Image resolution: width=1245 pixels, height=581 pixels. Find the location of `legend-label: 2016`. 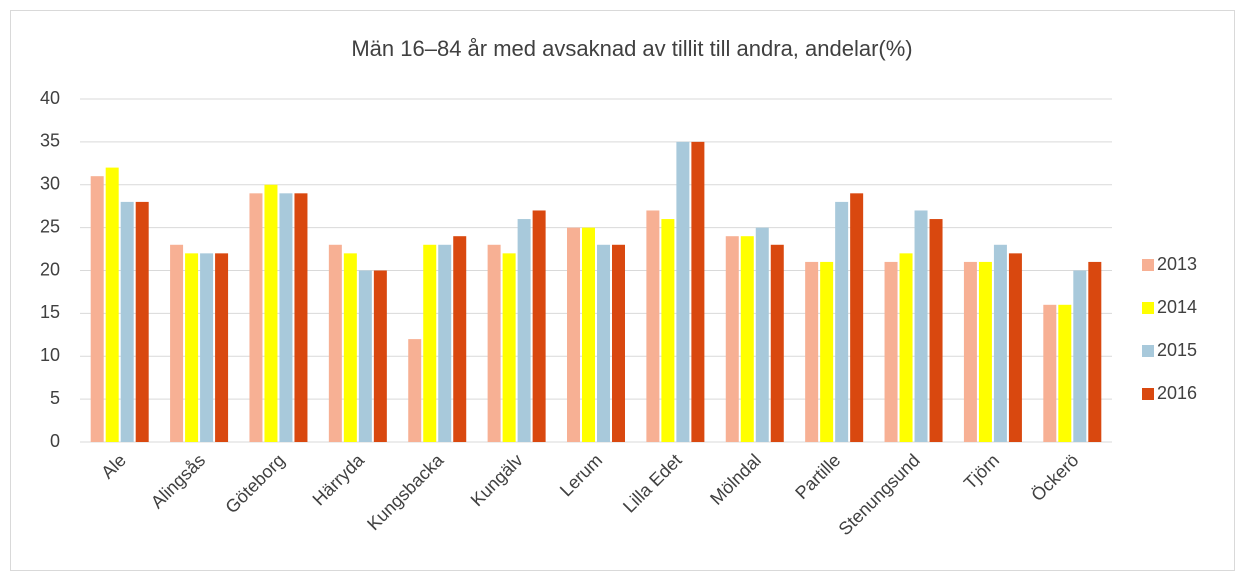

legend-label: 2016 is located at coordinates (1177, 393).